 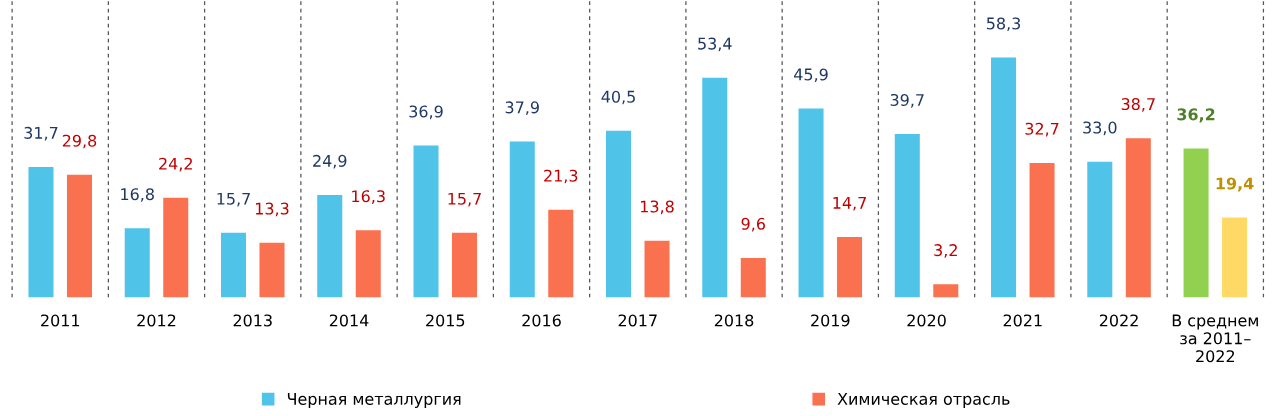 I want to click on x-tick-label: 2022, so click(x=1118, y=320).